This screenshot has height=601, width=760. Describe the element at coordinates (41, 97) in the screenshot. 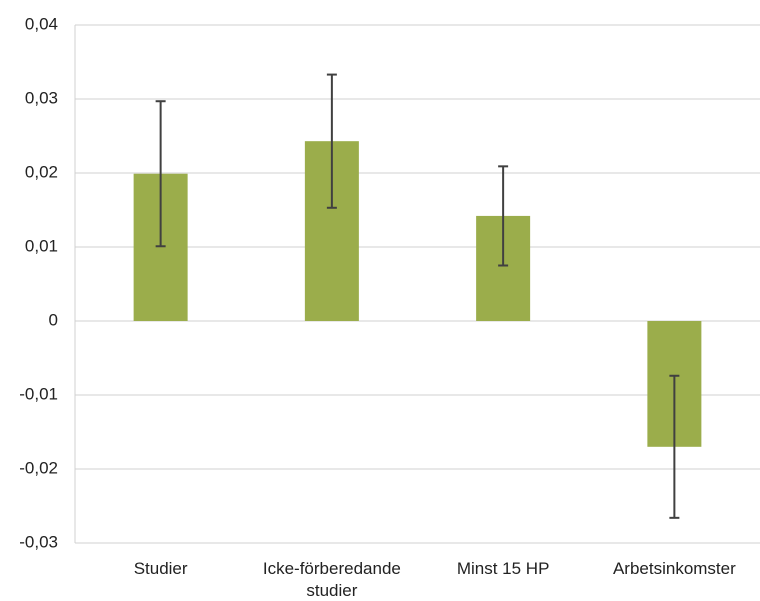

I see `y-tick-label: 0,03` at that location.